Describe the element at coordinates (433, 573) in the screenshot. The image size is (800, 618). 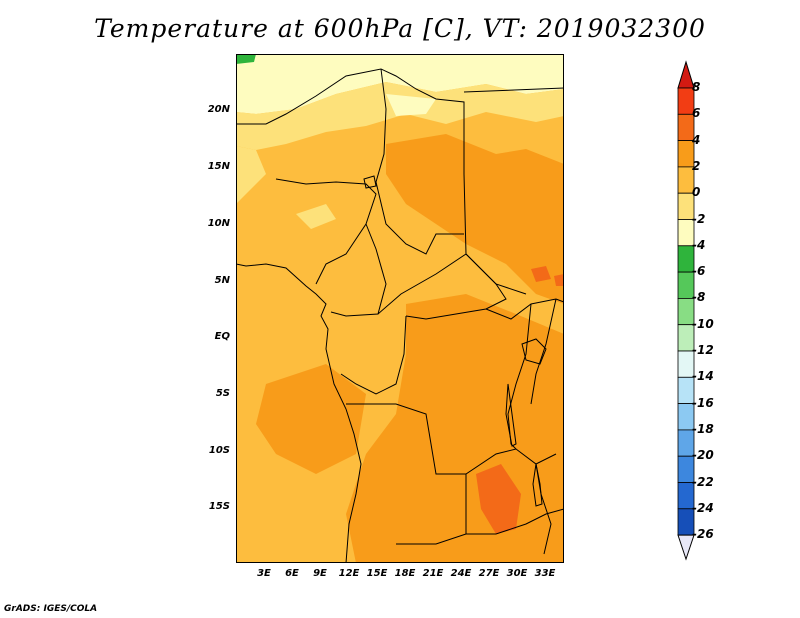
I see `lon-tick: 21E` at that location.